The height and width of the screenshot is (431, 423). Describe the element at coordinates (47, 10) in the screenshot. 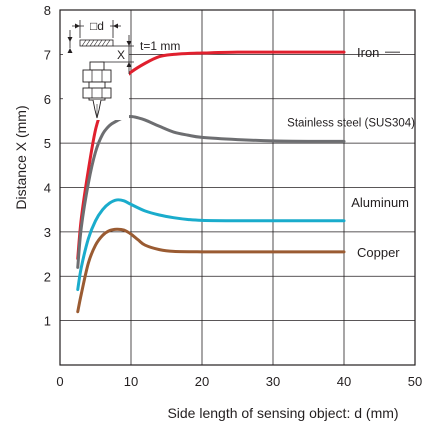

I see `y-tick-label: 8` at that location.